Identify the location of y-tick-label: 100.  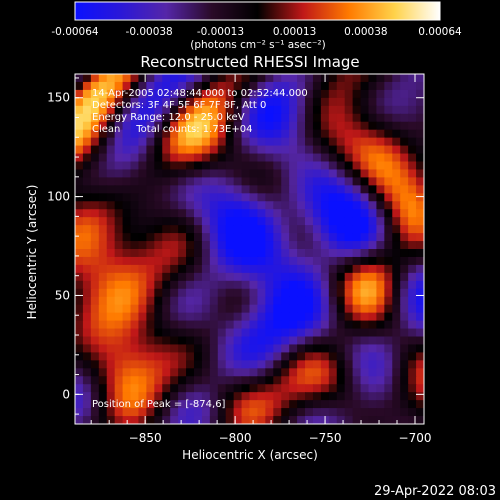
(58, 197).